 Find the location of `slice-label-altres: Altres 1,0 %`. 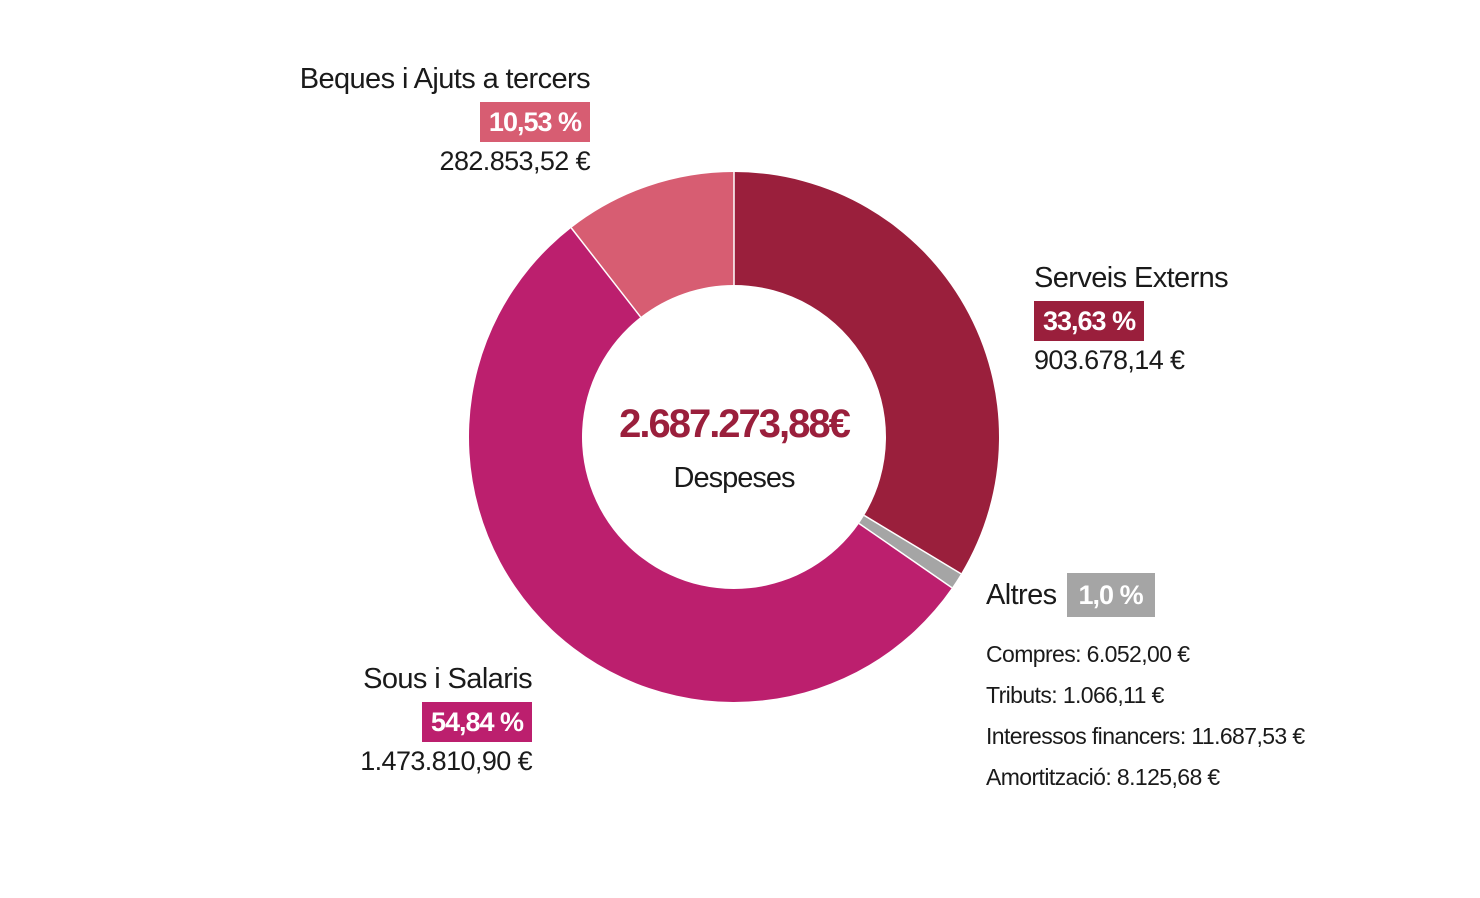

slice-label-altres: Altres 1,0 % is located at coordinates (1070, 595).